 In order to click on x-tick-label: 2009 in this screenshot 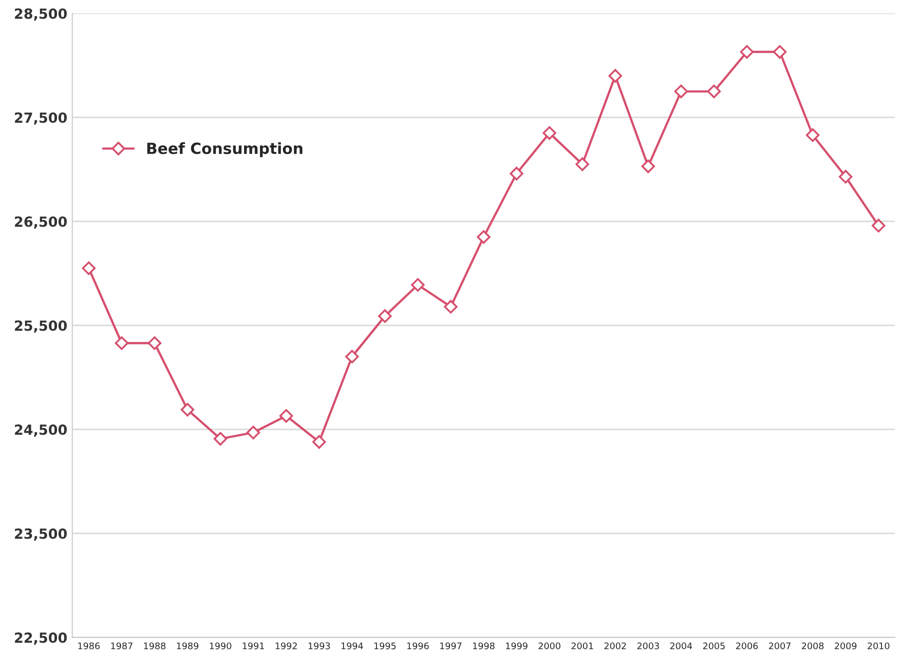, I will do `click(845, 646)`.